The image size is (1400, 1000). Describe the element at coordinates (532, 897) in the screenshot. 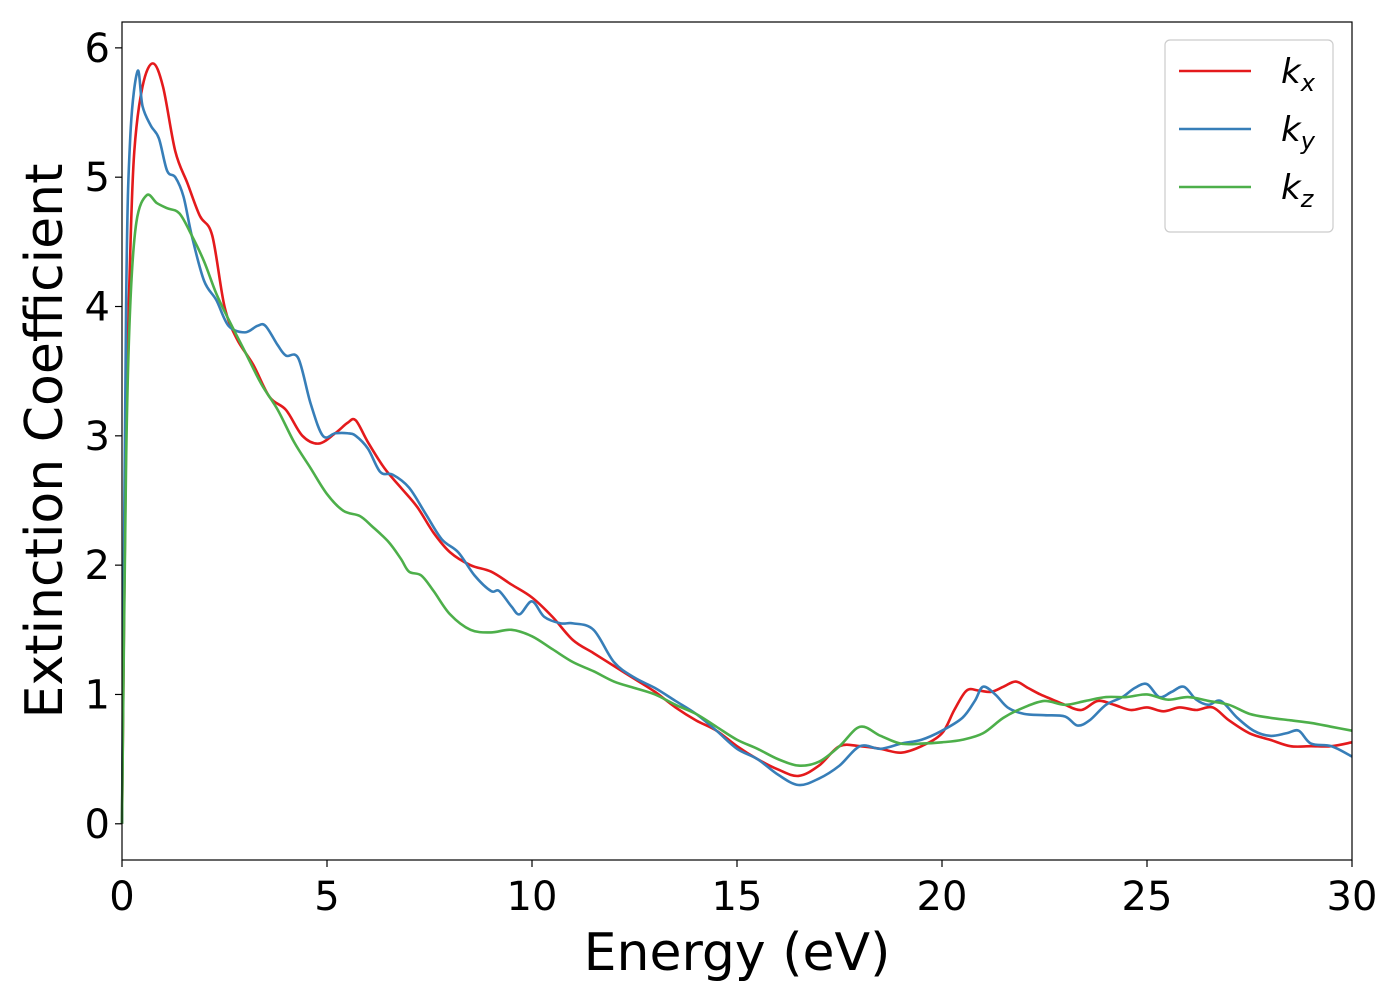

I see `x-tick-label: 10` at that location.